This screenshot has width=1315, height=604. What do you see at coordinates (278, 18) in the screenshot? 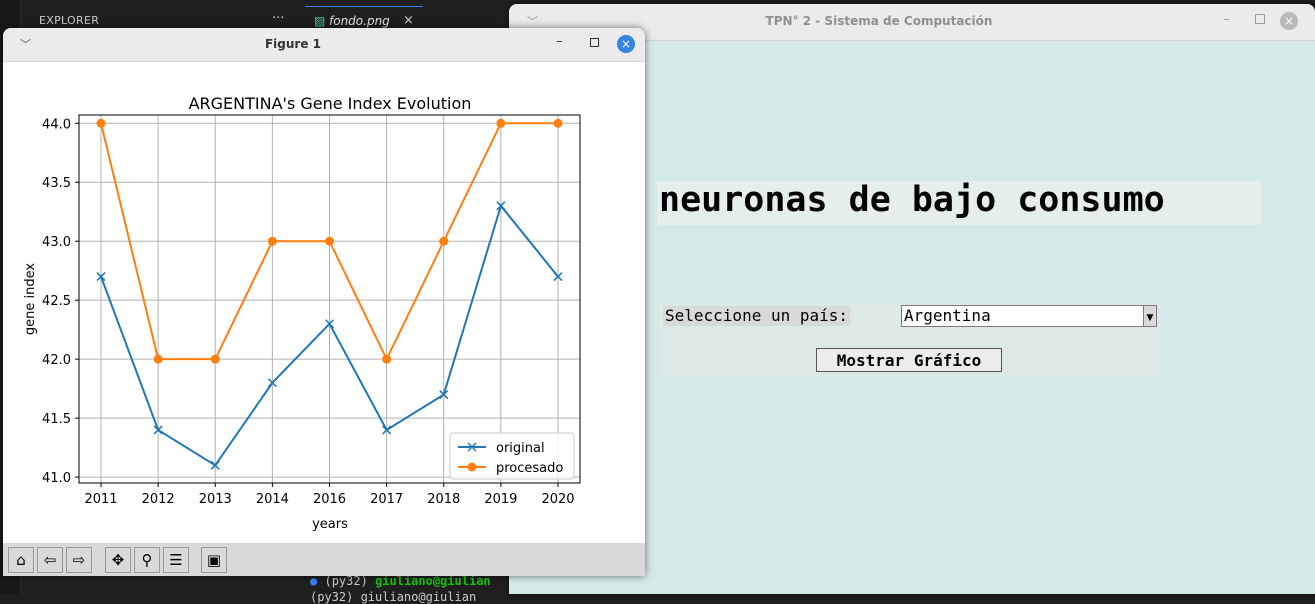
I see `more-actions-icon: ···` at bounding box center [278, 18].